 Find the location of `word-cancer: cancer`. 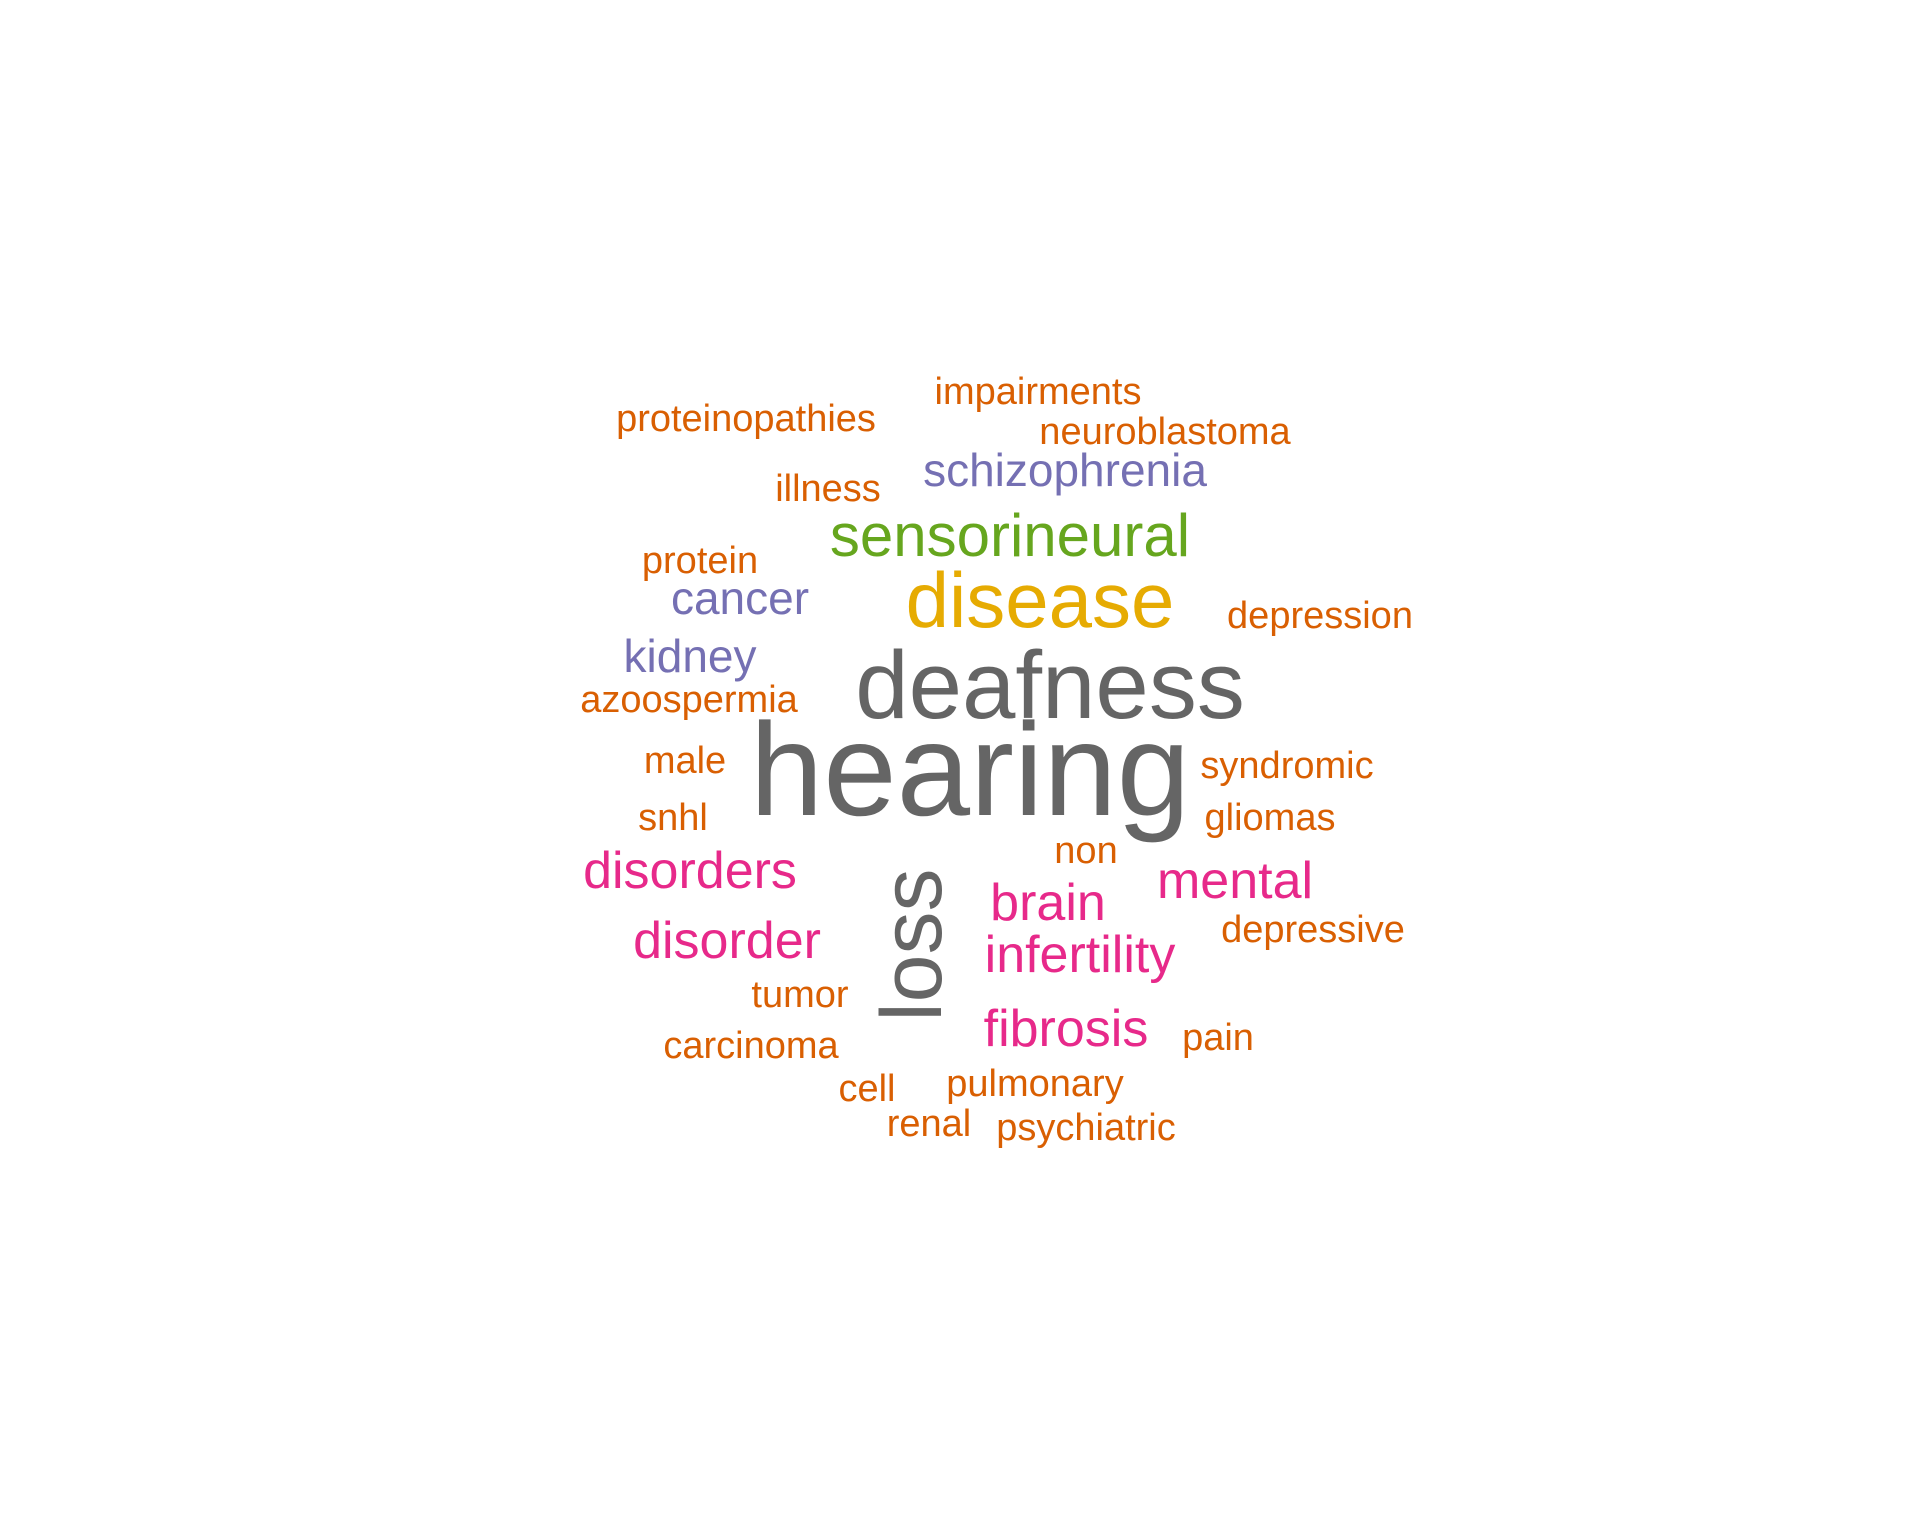

word-cancer: cancer is located at coordinates (740, 598).